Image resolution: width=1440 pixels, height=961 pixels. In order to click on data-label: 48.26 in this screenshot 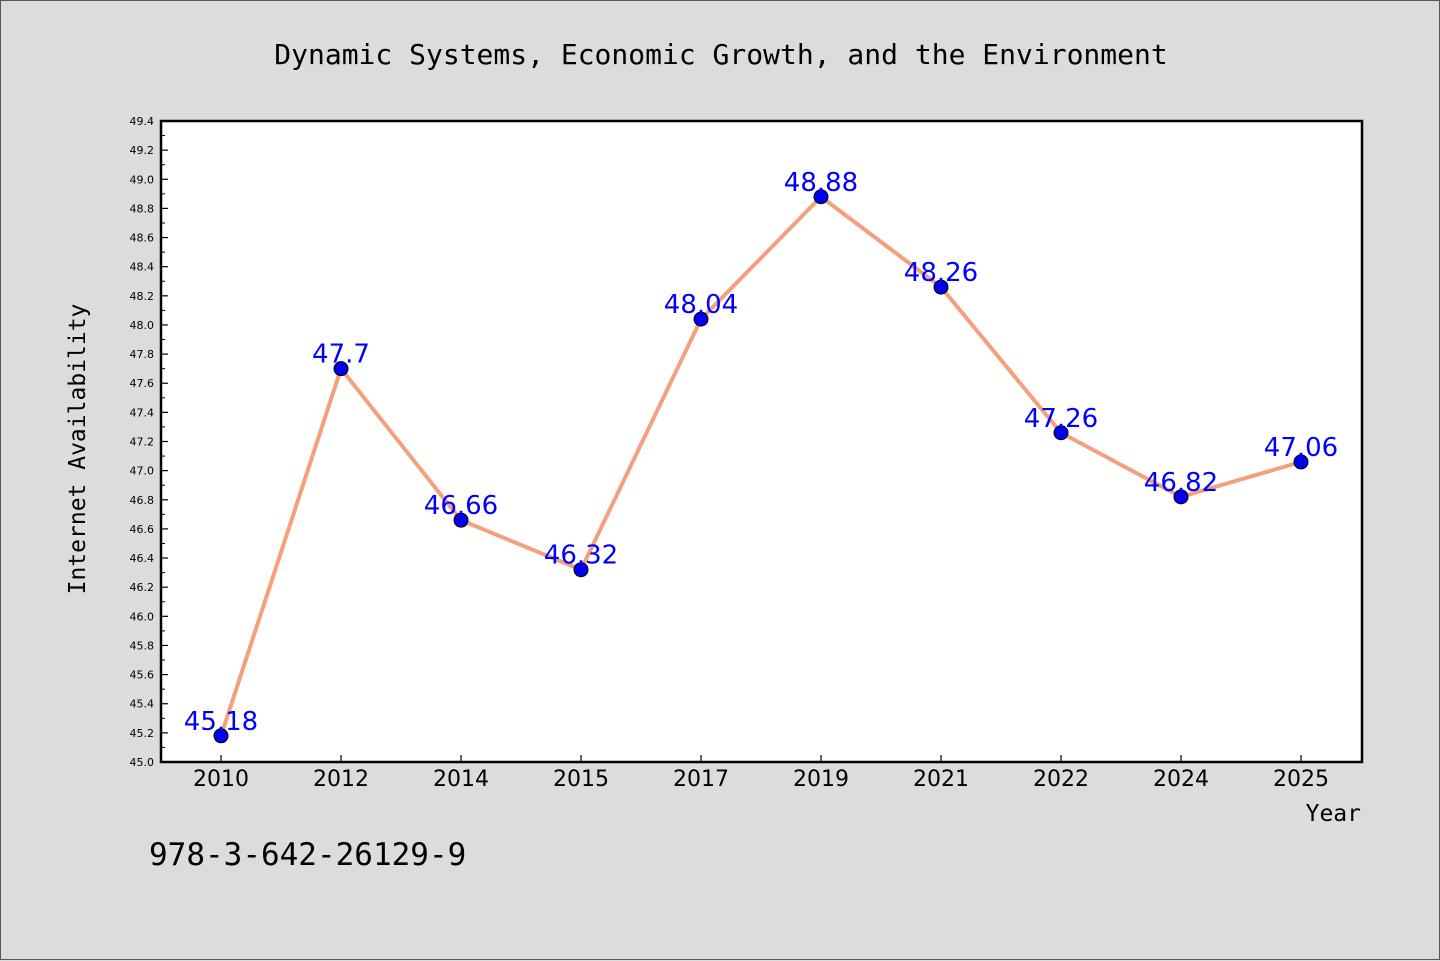, I will do `click(941, 273)`.